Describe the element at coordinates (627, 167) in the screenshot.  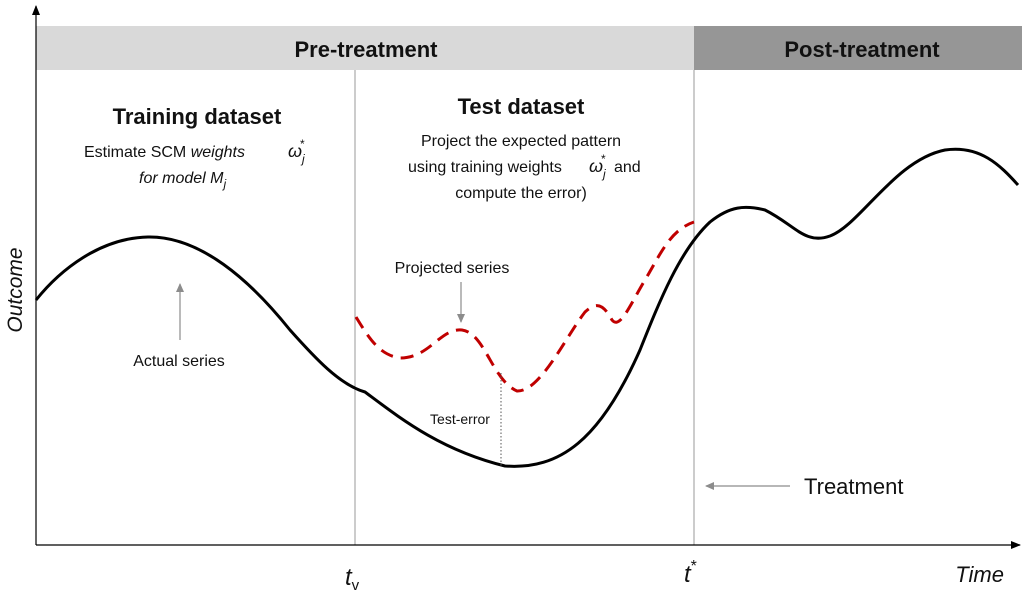
I see `test-line-2-suffix: and` at that location.